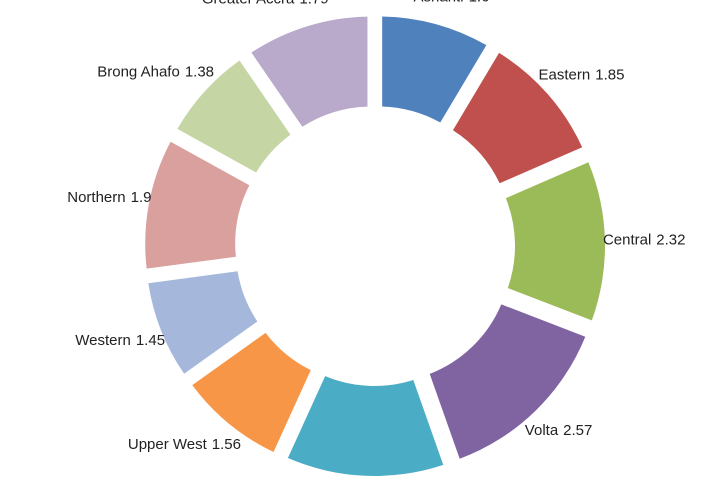 The image size is (728, 493). What do you see at coordinates (103, 340) in the screenshot?
I see `segment-category: Western` at bounding box center [103, 340].